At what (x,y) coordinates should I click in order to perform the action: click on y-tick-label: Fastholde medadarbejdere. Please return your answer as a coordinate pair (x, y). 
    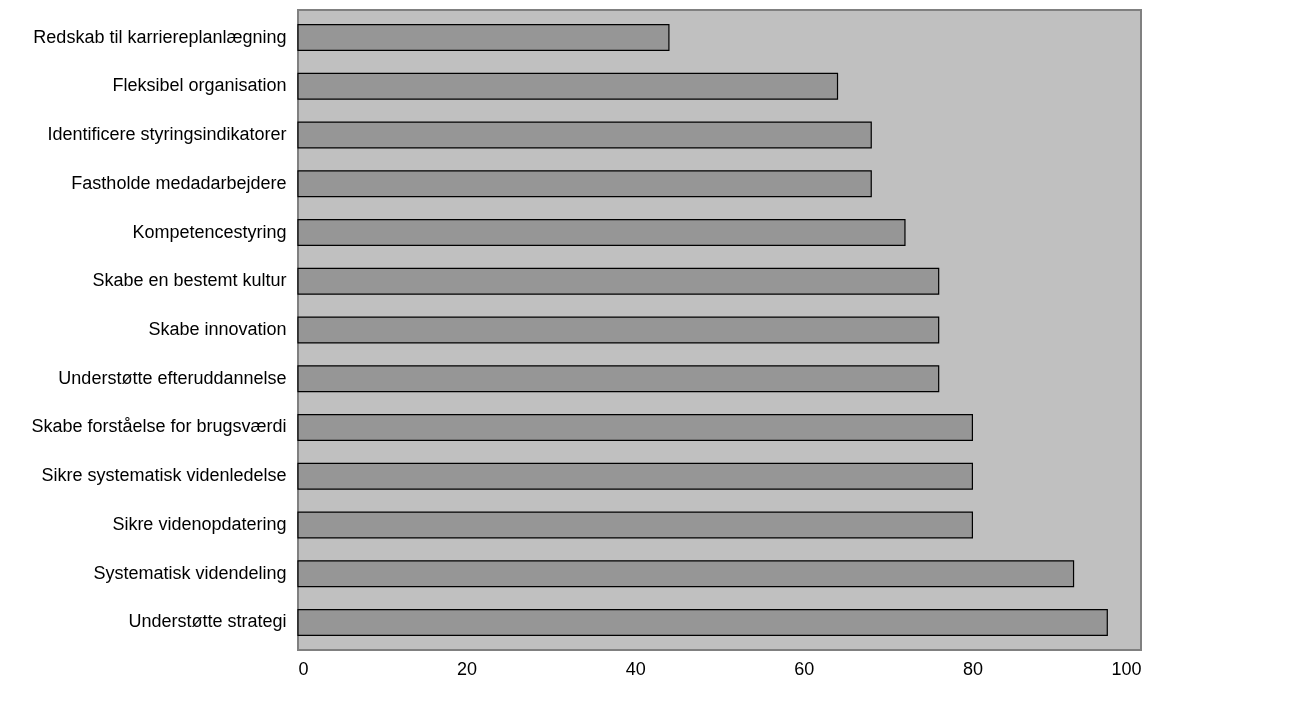
    Looking at the image, I should click on (179, 182).